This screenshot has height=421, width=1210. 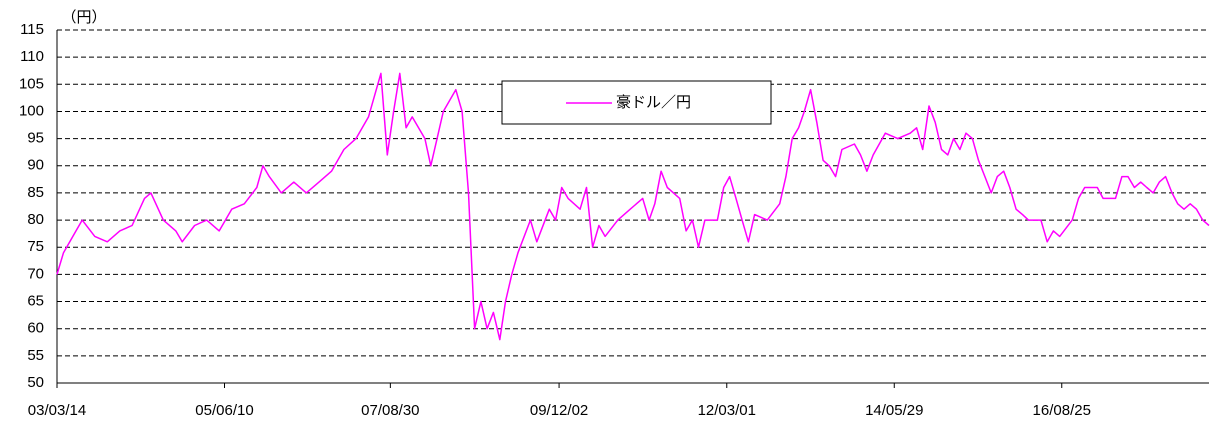 I want to click on y-tick-label: 55, so click(x=35, y=355).